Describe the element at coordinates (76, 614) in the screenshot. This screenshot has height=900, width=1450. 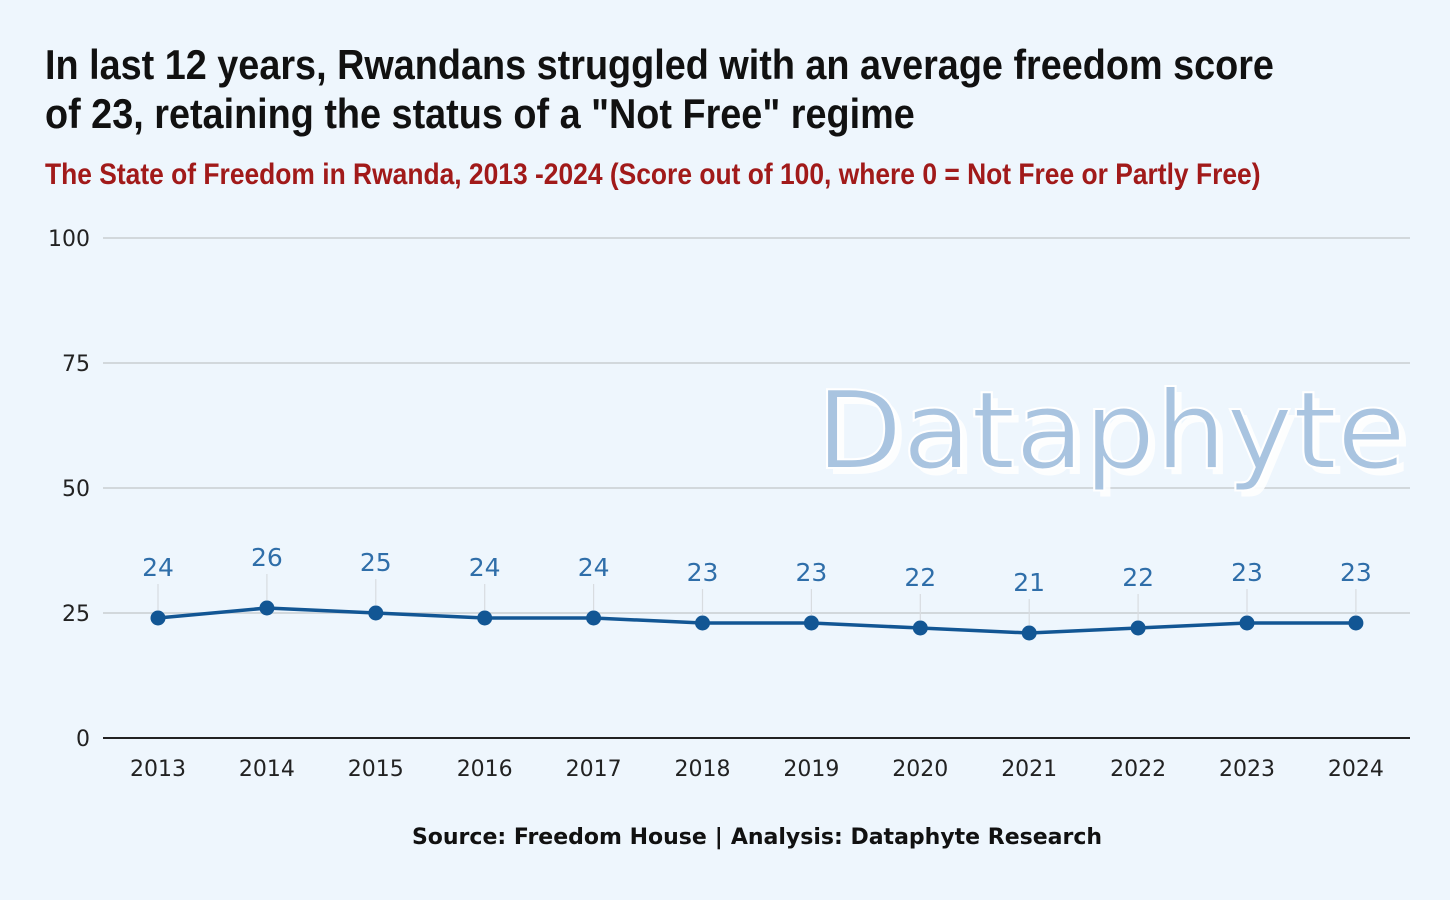
I see `y-tick-label: 25` at that location.